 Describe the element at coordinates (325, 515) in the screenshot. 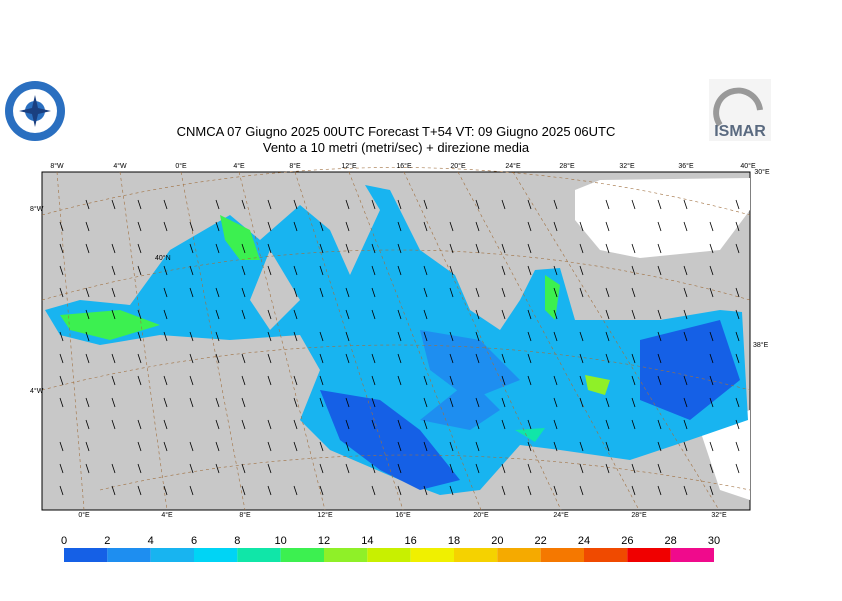

I see `lon-label: 12°E` at that location.